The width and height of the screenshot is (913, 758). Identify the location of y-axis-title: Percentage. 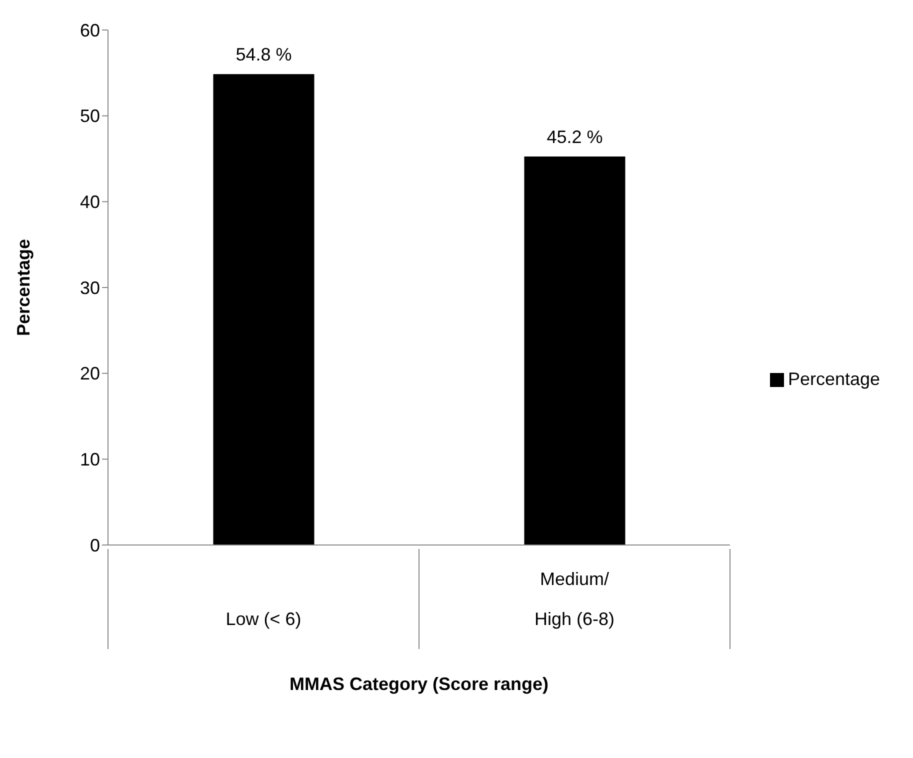
(23, 287).